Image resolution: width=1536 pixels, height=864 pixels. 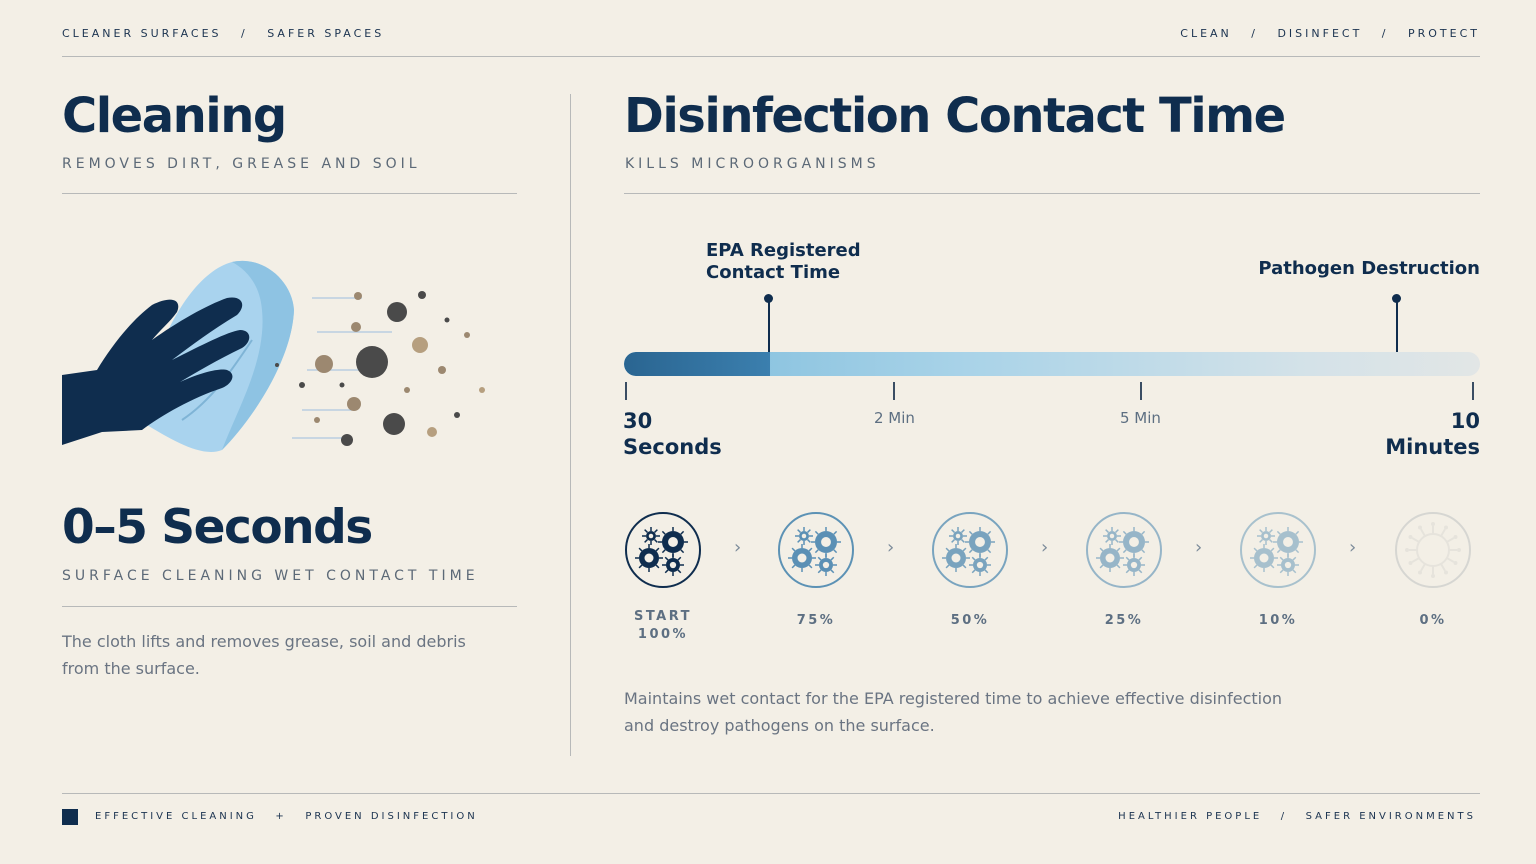 I want to click on pathogen-stage-label-line1: 0%, so click(x=1433, y=620).